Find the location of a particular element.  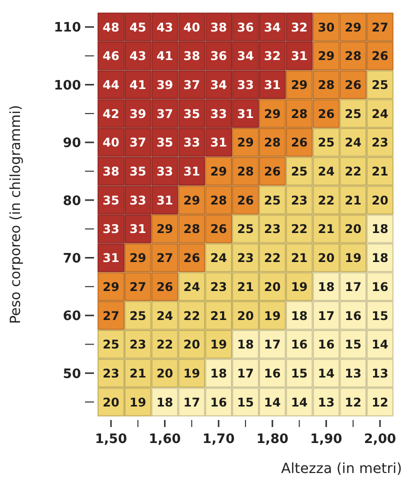

data-label: 46 is located at coordinates (111, 56).